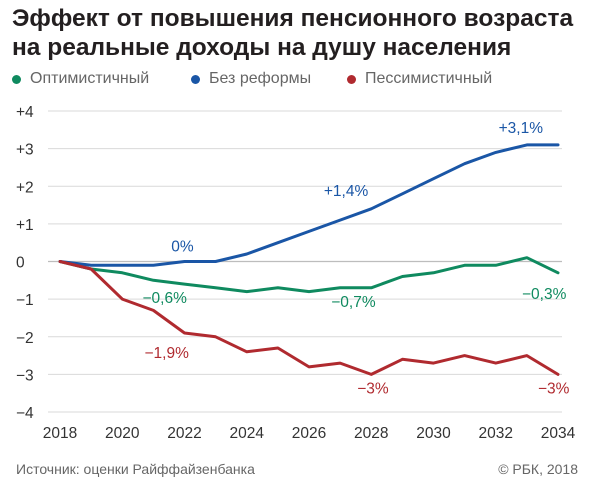 The height and width of the screenshot is (490, 590). What do you see at coordinates (538, 469) in the screenshot?
I see `copyright: © РБК, 2018` at bounding box center [538, 469].